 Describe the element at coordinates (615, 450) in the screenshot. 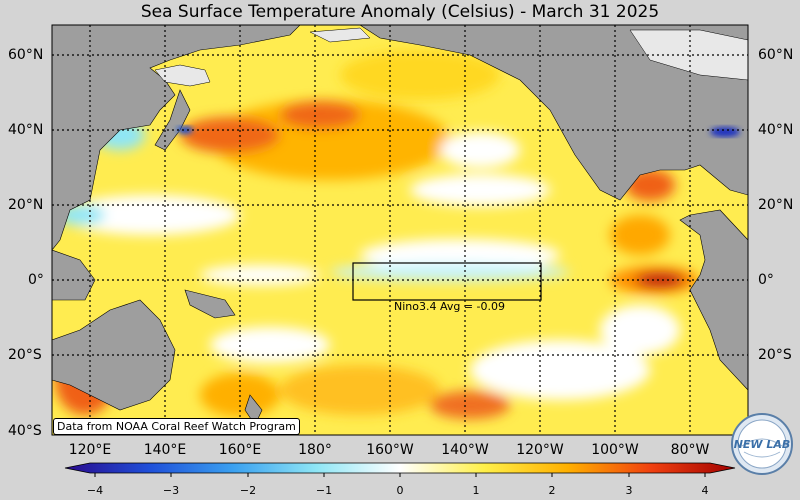

I see `lon-label: 100°W` at that location.